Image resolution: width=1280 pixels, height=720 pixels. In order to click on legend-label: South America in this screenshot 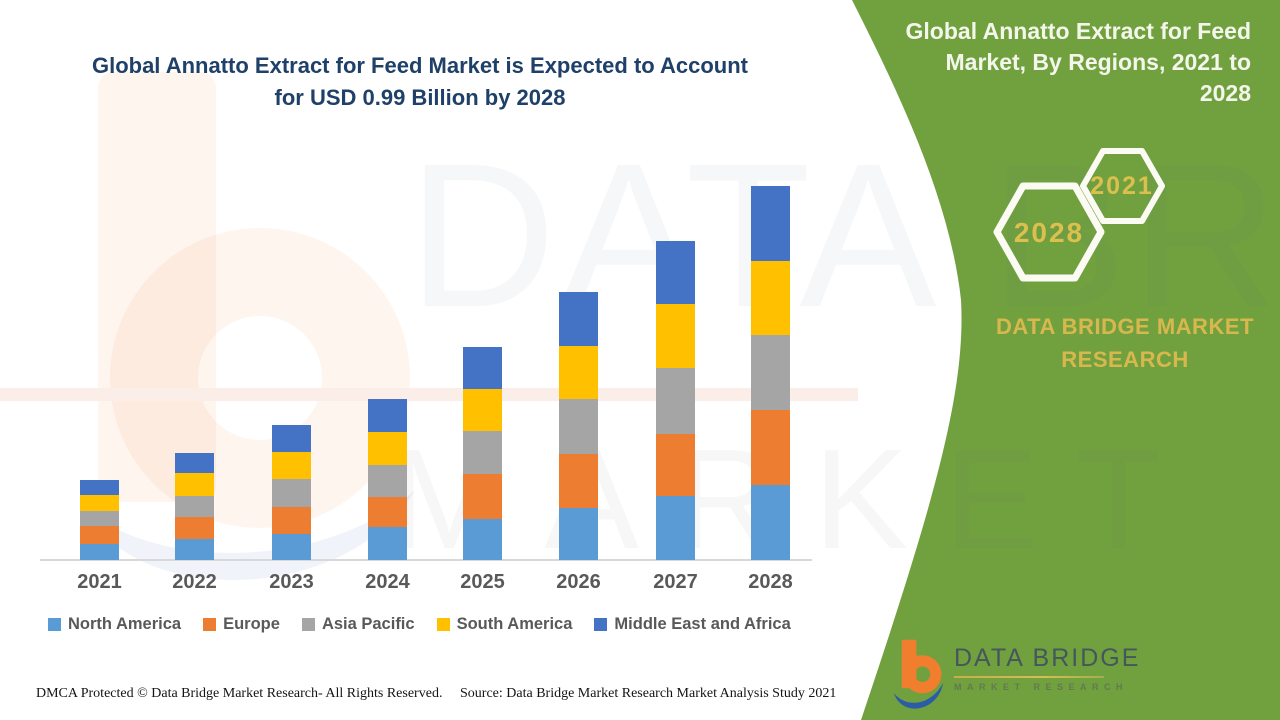, I will do `click(514, 624)`.